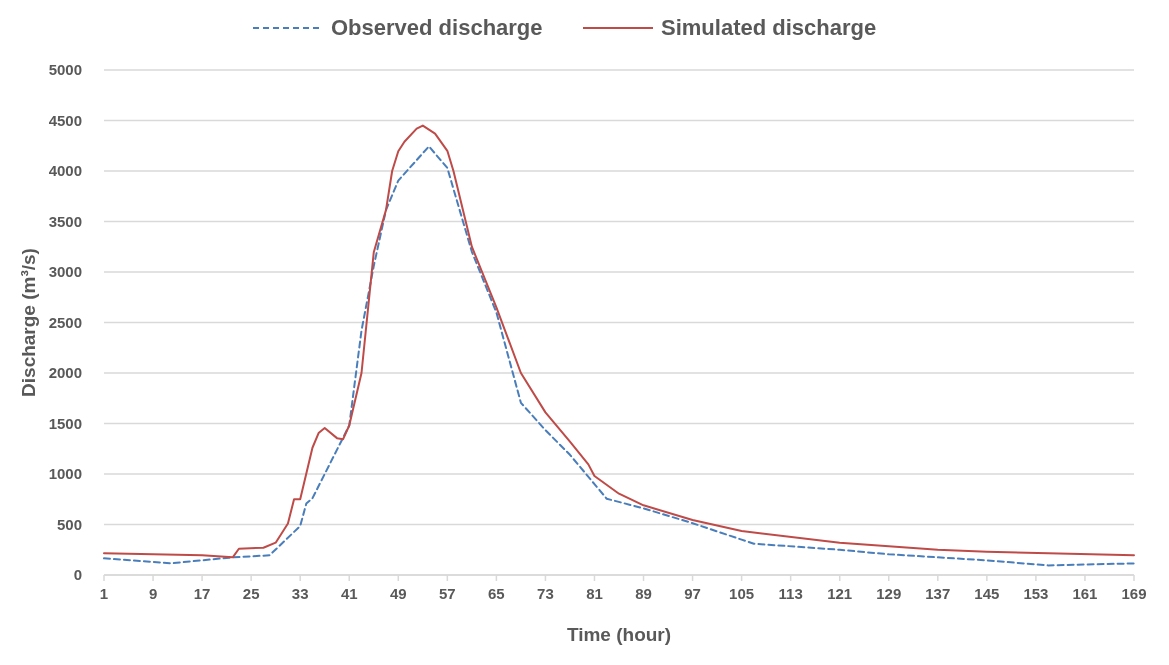 The height and width of the screenshot is (665, 1169). What do you see at coordinates (65, 322) in the screenshot?
I see `y-tick-label: 2500` at bounding box center [65, 322].